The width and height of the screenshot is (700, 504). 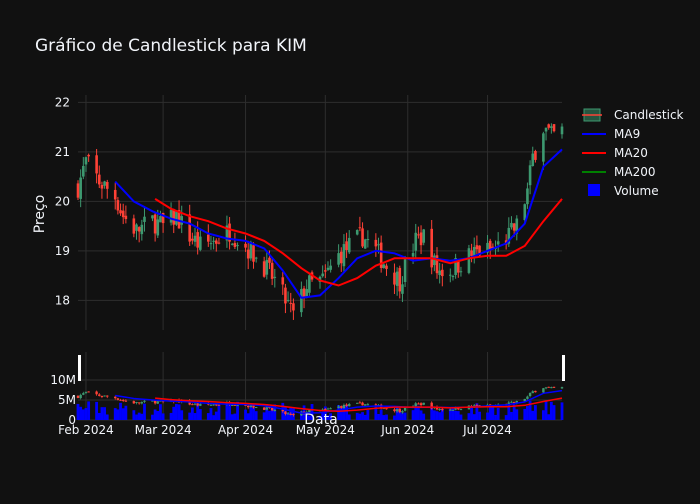 I want to click on y-tick-label: 21, so click(x=62, y=152).